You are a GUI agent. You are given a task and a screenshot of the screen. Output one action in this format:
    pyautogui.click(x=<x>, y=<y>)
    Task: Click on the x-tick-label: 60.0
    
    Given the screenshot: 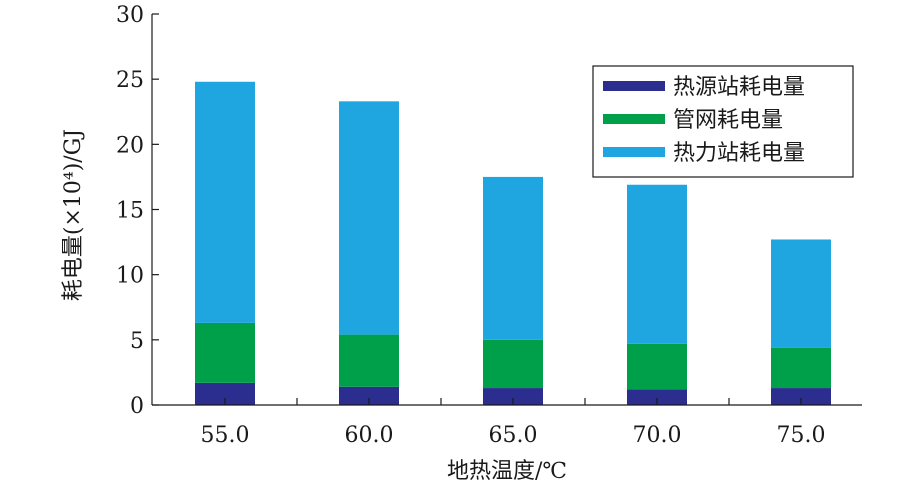 What is the action you would take?
    pyautogui.click(x=369, y=435)
    